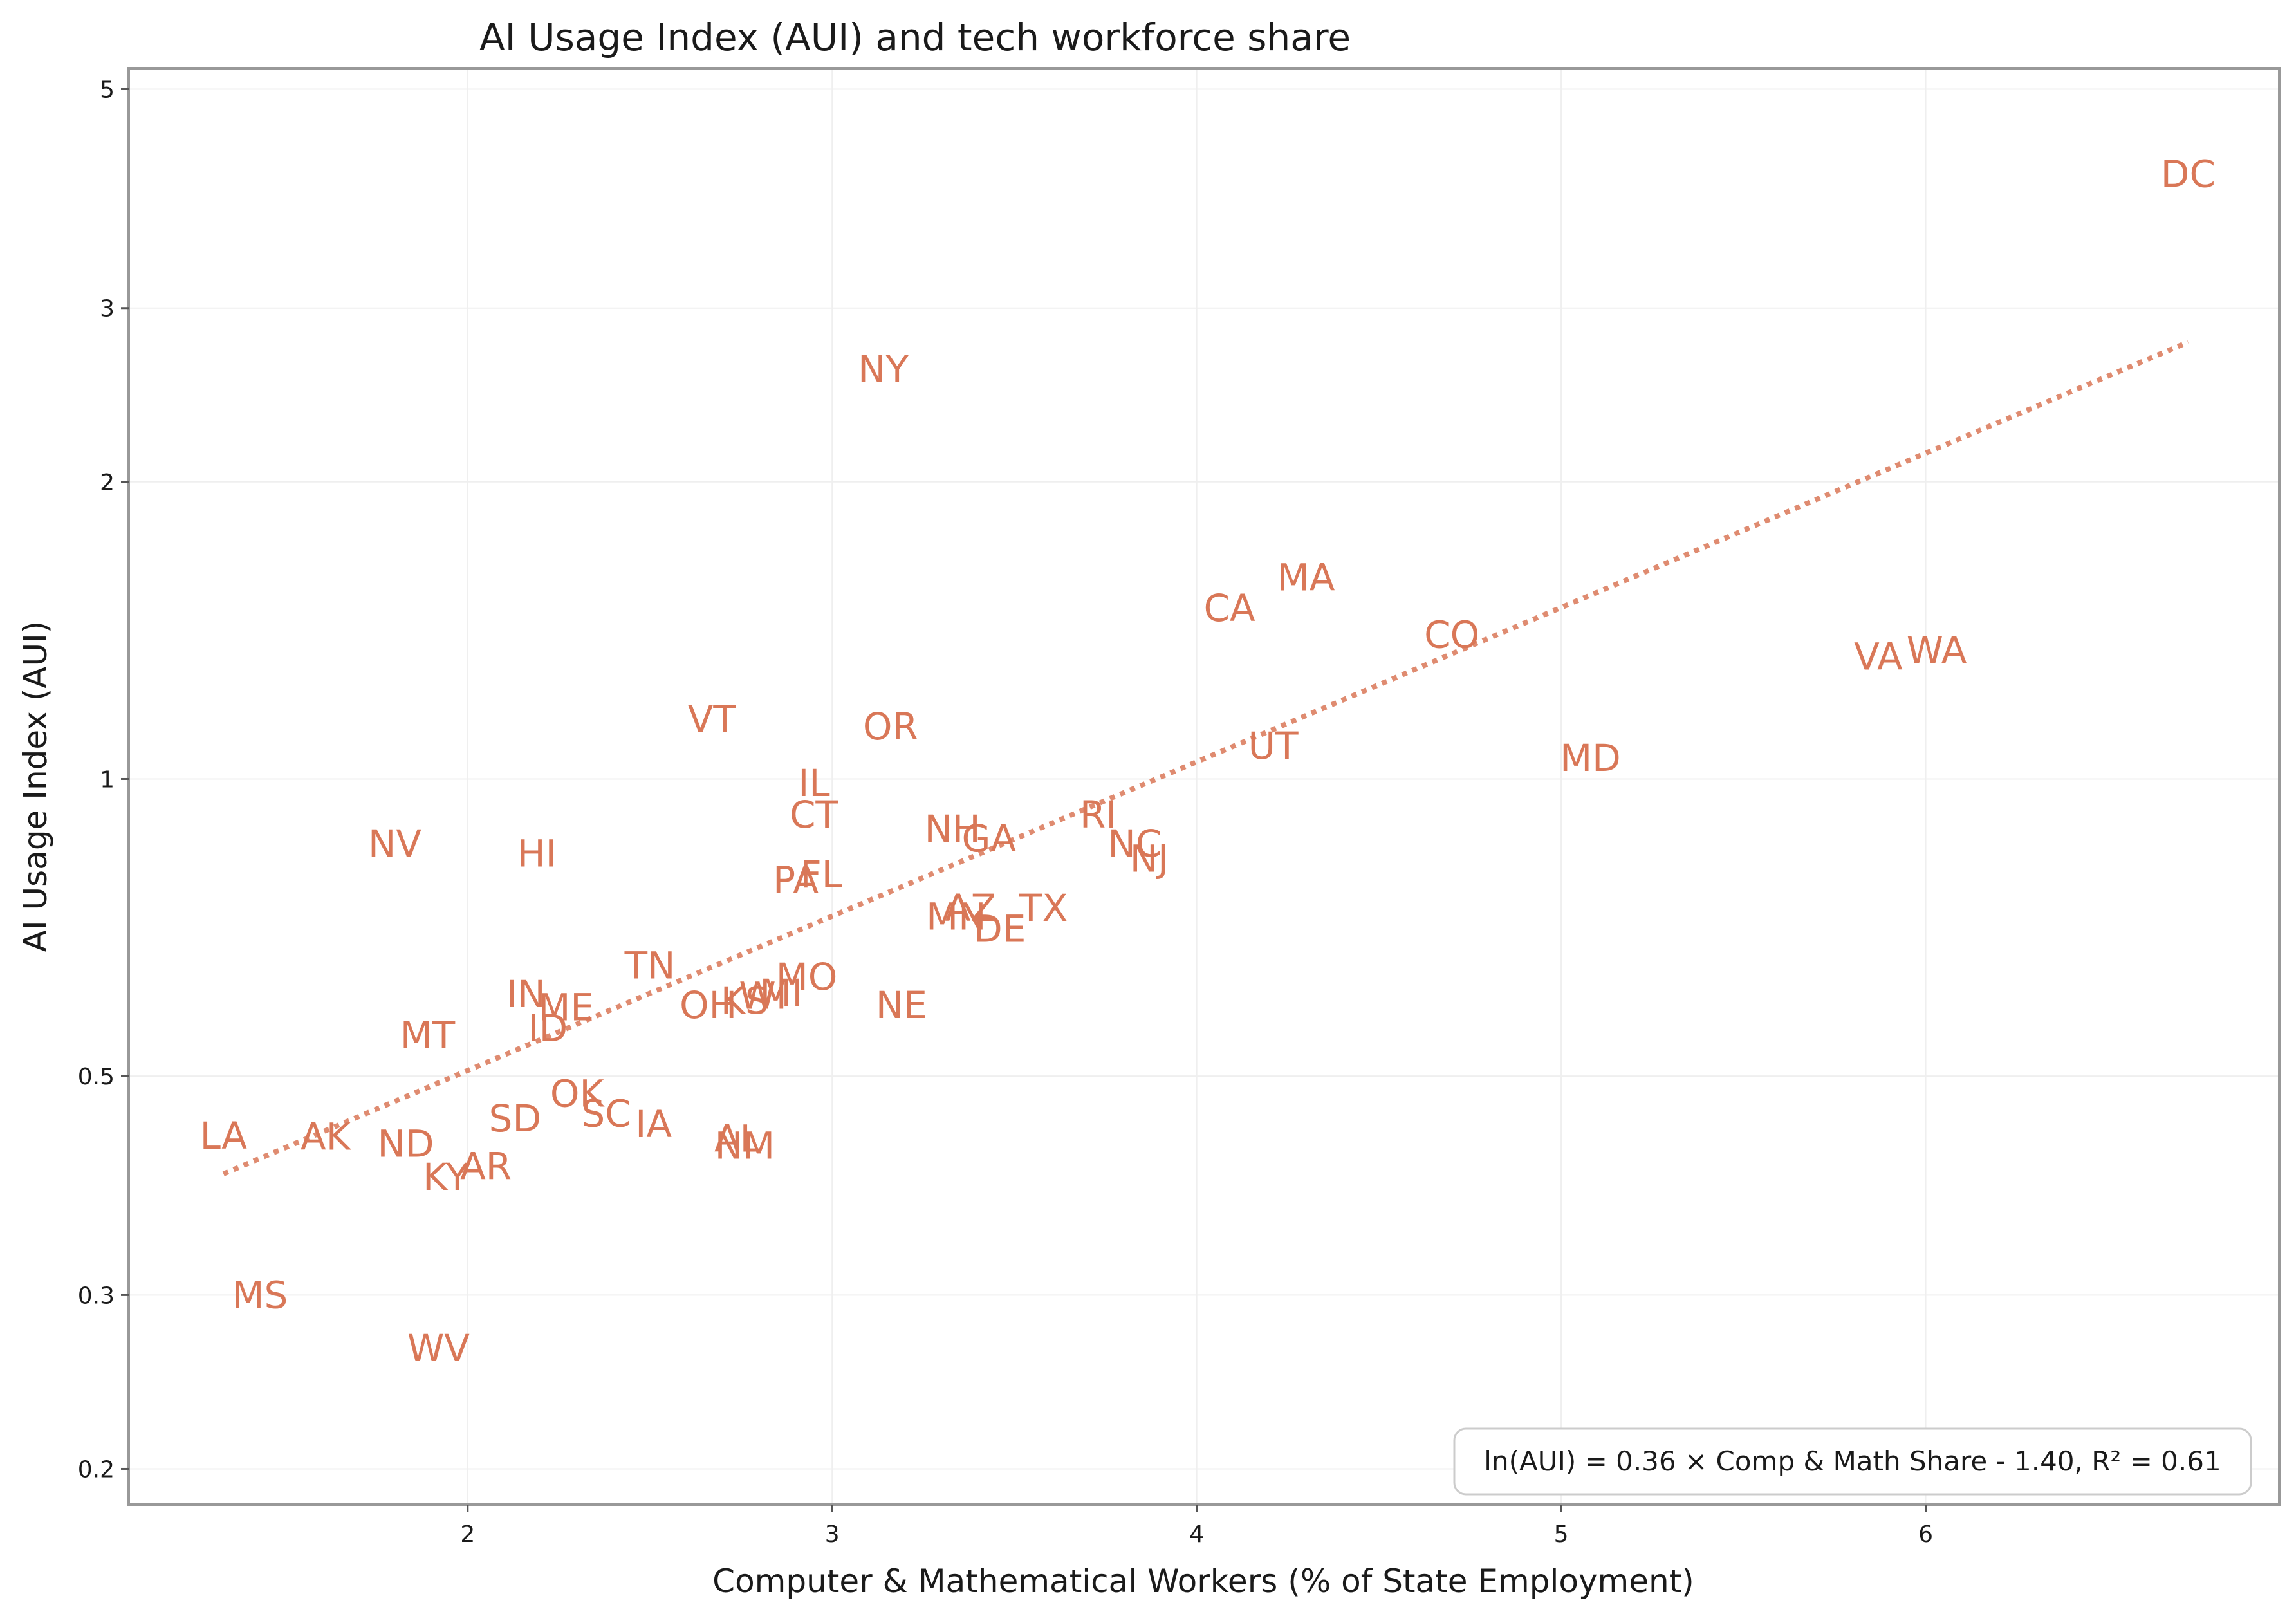 Image resolution: width=2296 pixels, height=1623 pixels. Describe the element at coordinates (107, 483) in the screenshot. I see `y-tick-label: 2` at that location.